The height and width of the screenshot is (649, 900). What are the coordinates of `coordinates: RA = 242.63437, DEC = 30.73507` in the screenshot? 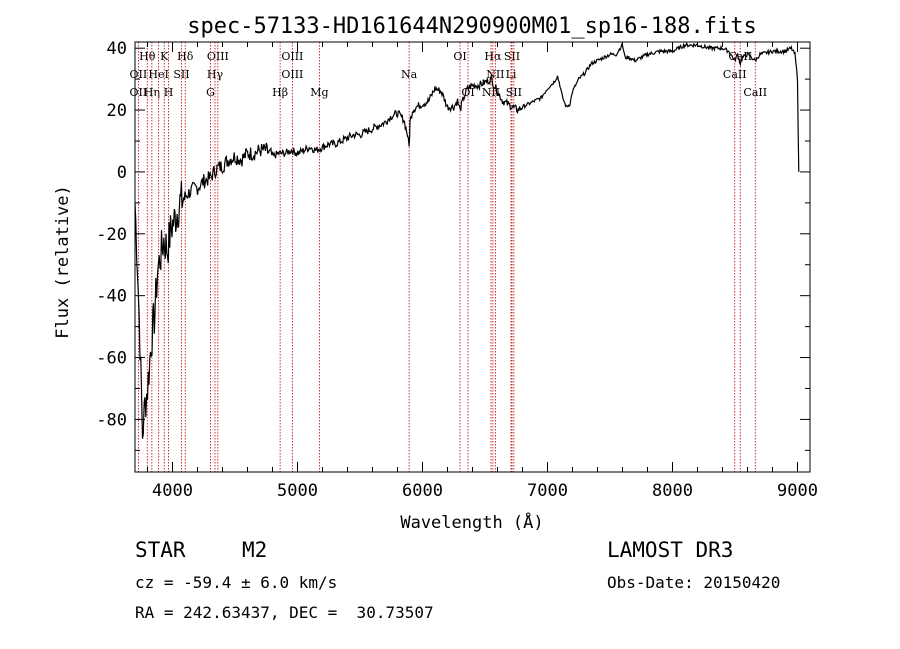 It's located at (284, 612).